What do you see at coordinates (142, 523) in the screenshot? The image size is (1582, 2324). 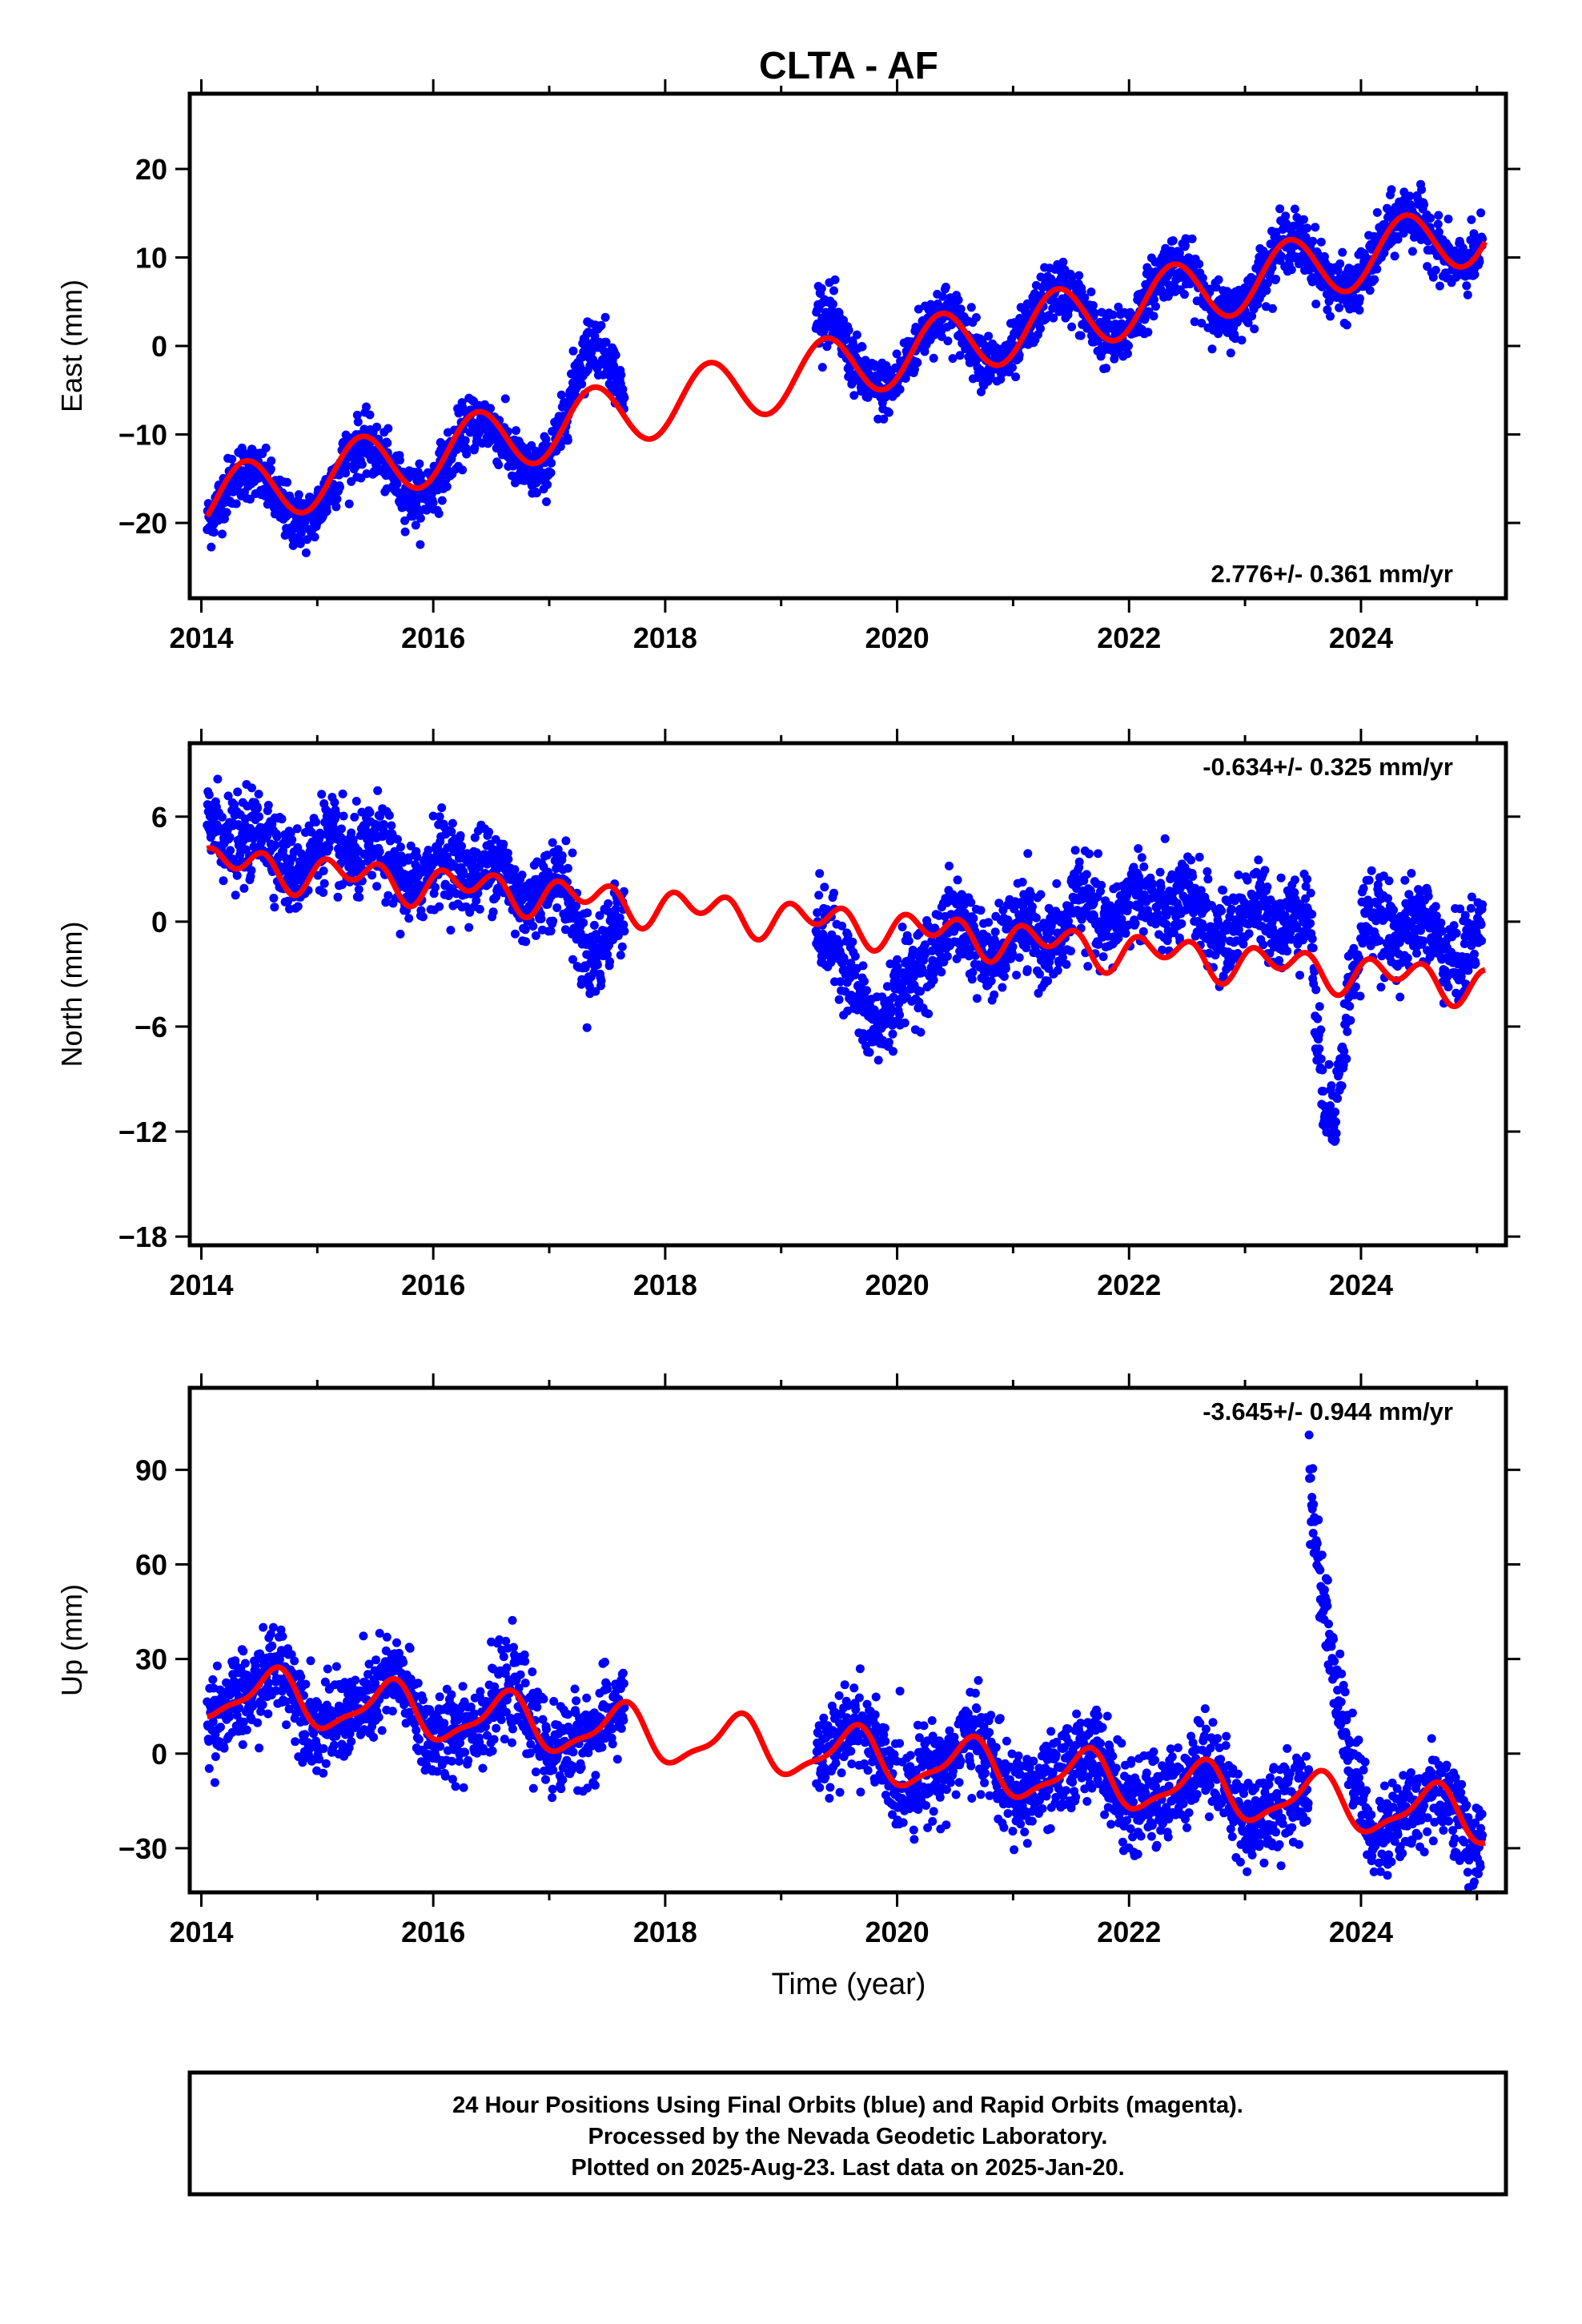 I see `y-tick-label: −20` at bounding box center [142, 523].